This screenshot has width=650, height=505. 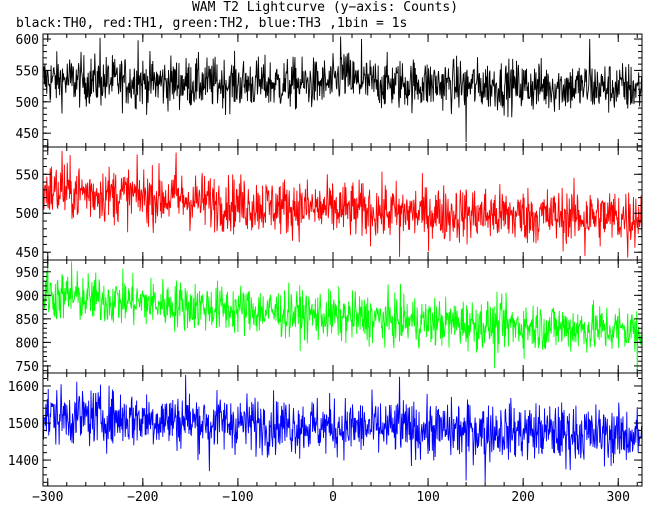 What do you see at coordinates (27, 367) in the screenshot?
I see `y-tick-label: 750` at bounding box center [27, 367].